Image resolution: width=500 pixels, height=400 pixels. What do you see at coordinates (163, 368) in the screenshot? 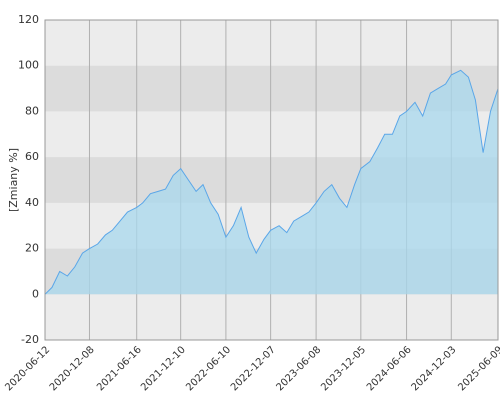
I see `x-tick-label: 2021-12-10` at bounding box center [163, 368].